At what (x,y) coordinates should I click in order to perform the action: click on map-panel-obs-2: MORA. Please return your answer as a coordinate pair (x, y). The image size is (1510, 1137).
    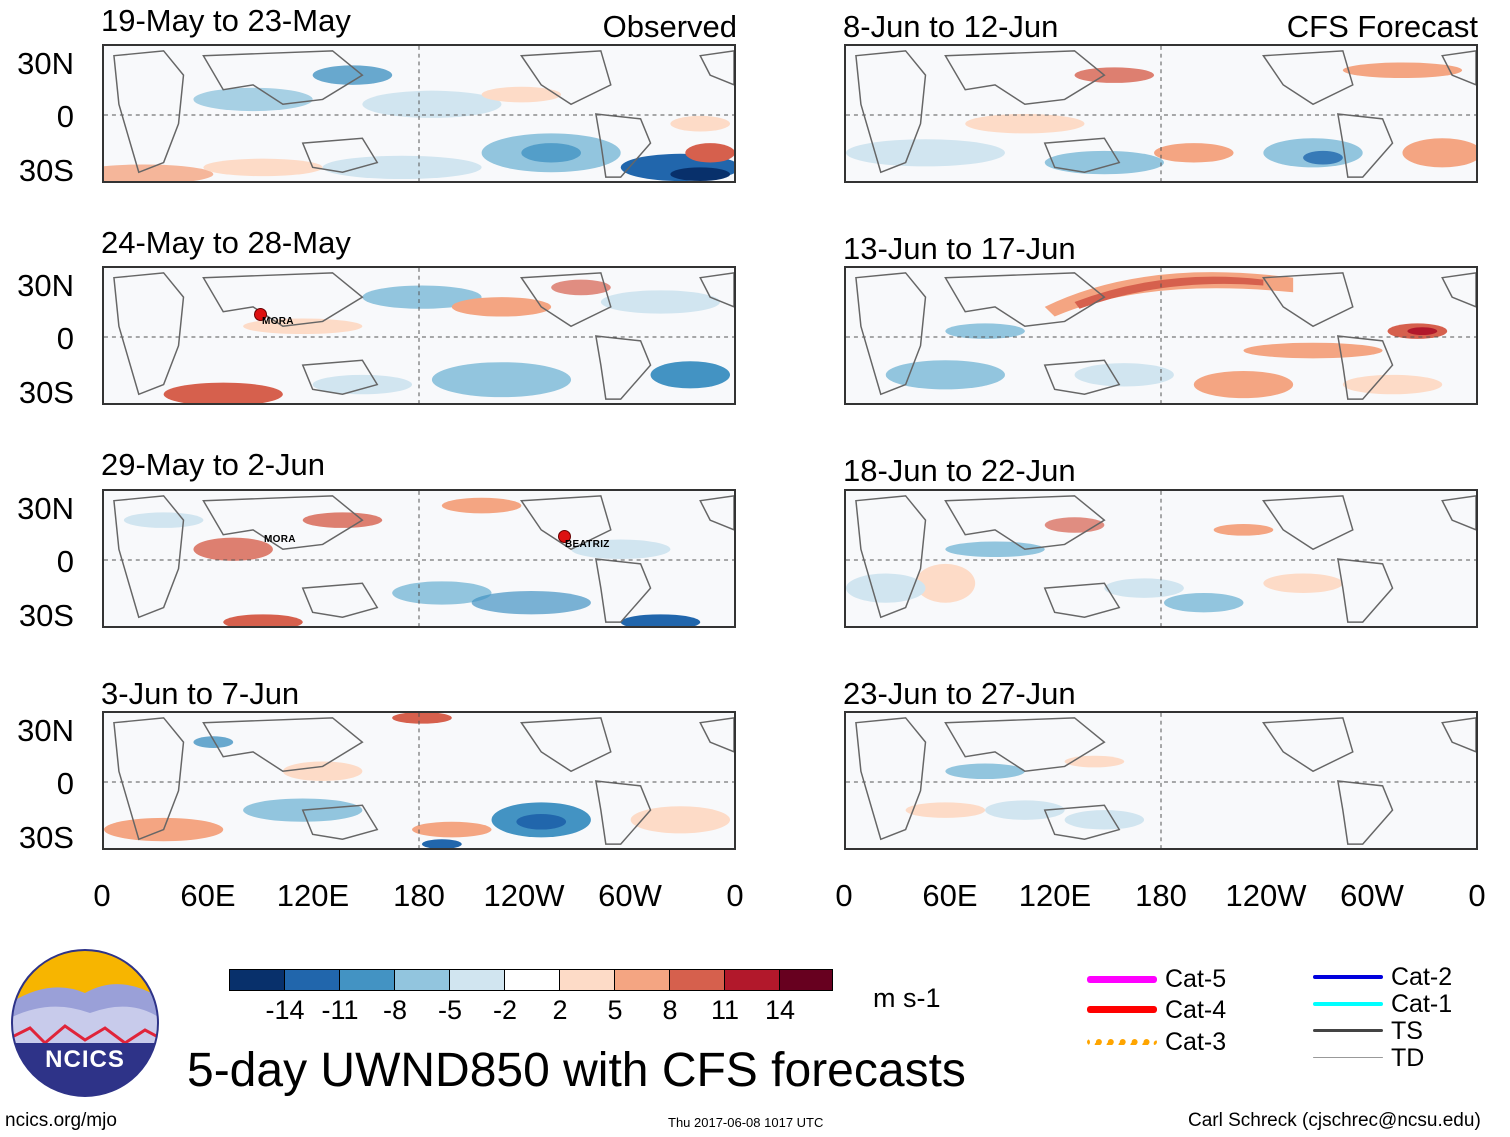
    Looking at the image, I should click on (419, 335).